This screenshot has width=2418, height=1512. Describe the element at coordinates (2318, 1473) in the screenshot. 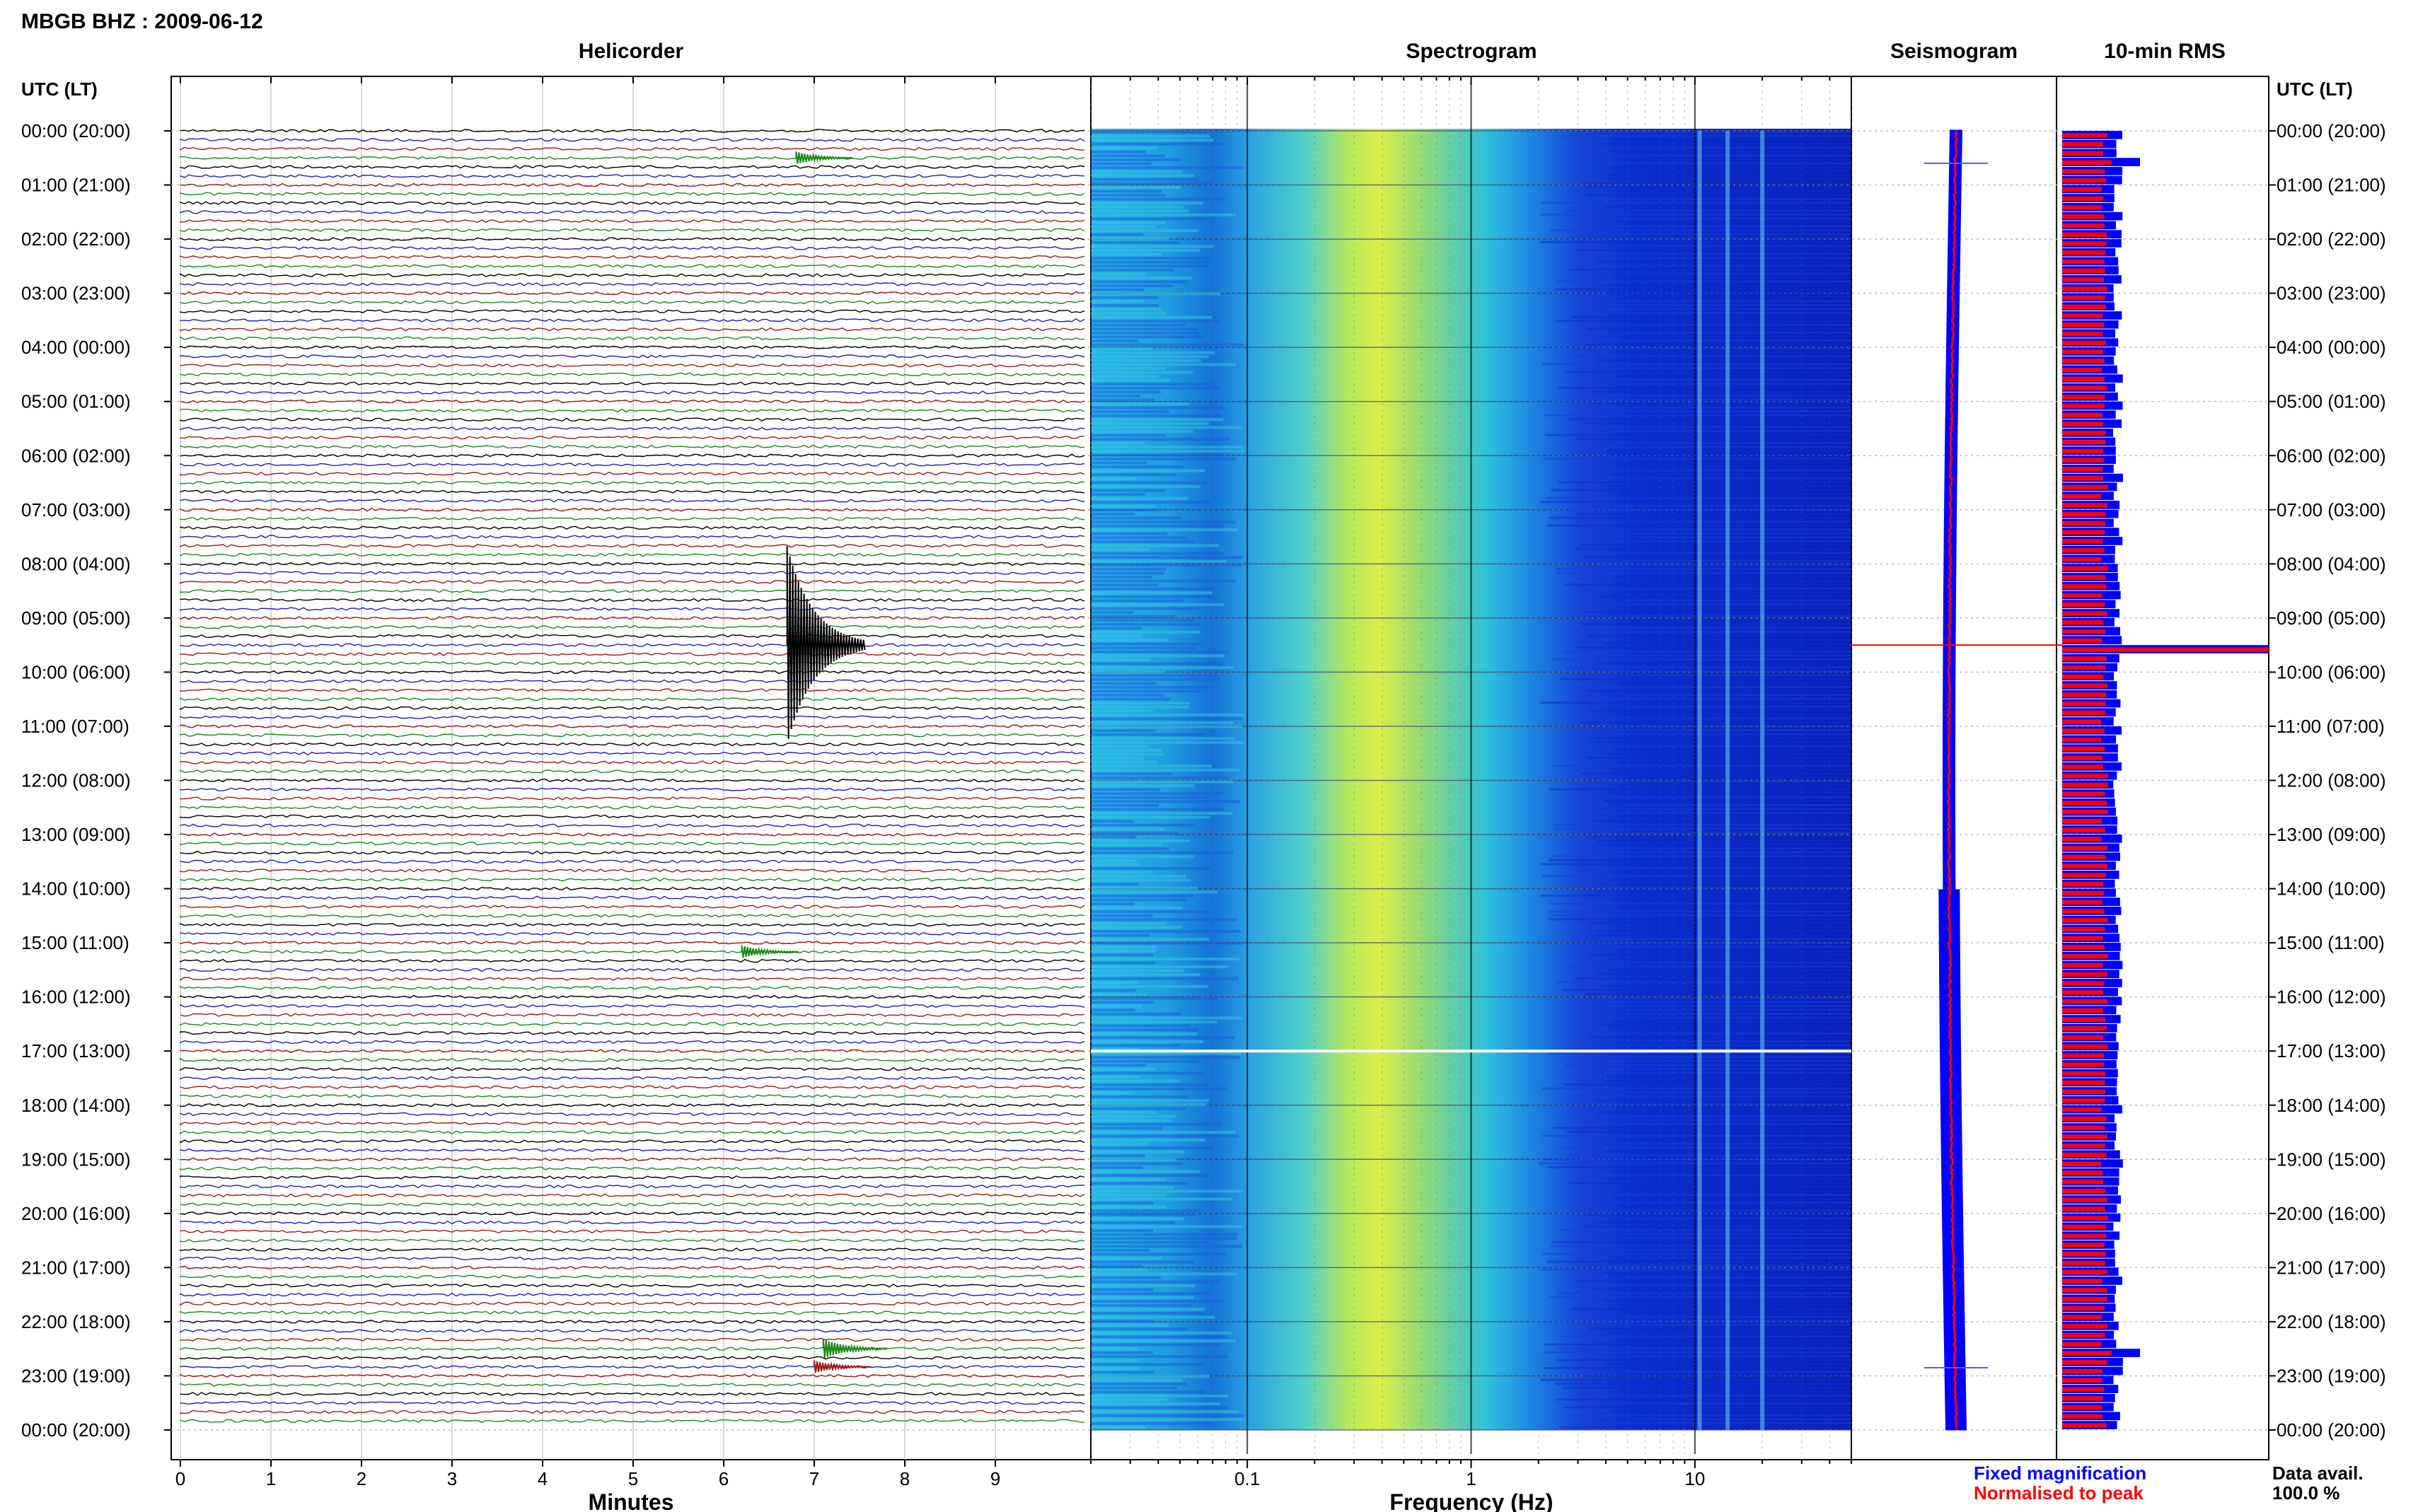

I see `data-avail-label: Data avail.` at that location.